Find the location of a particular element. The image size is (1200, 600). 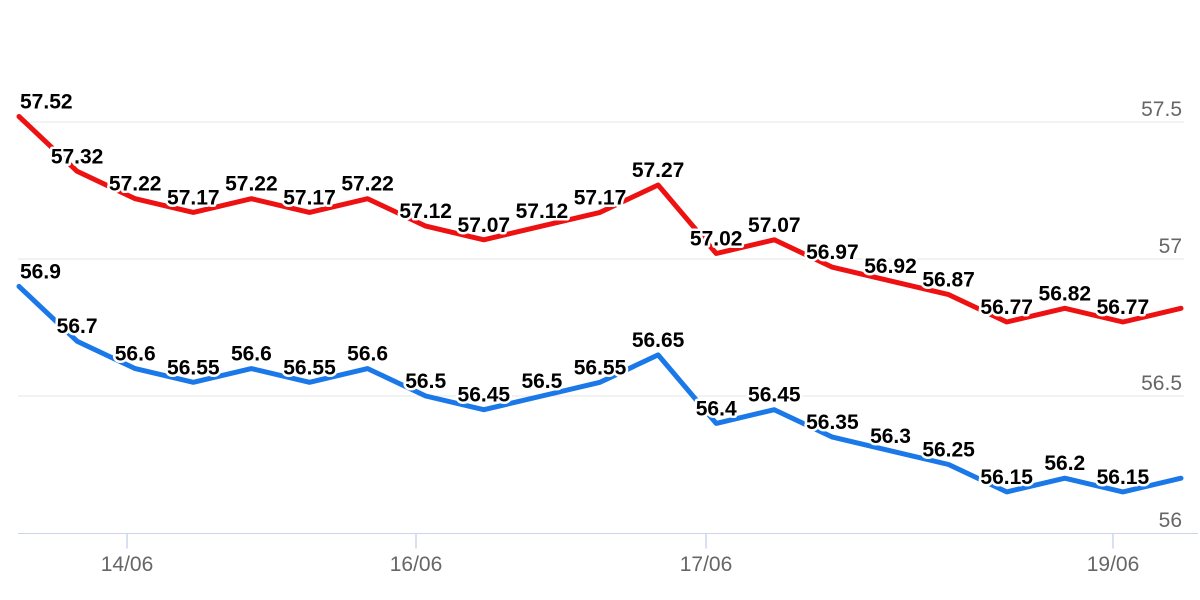

data-label-series-1: 56.82 is located at coordinates (1065, 293).